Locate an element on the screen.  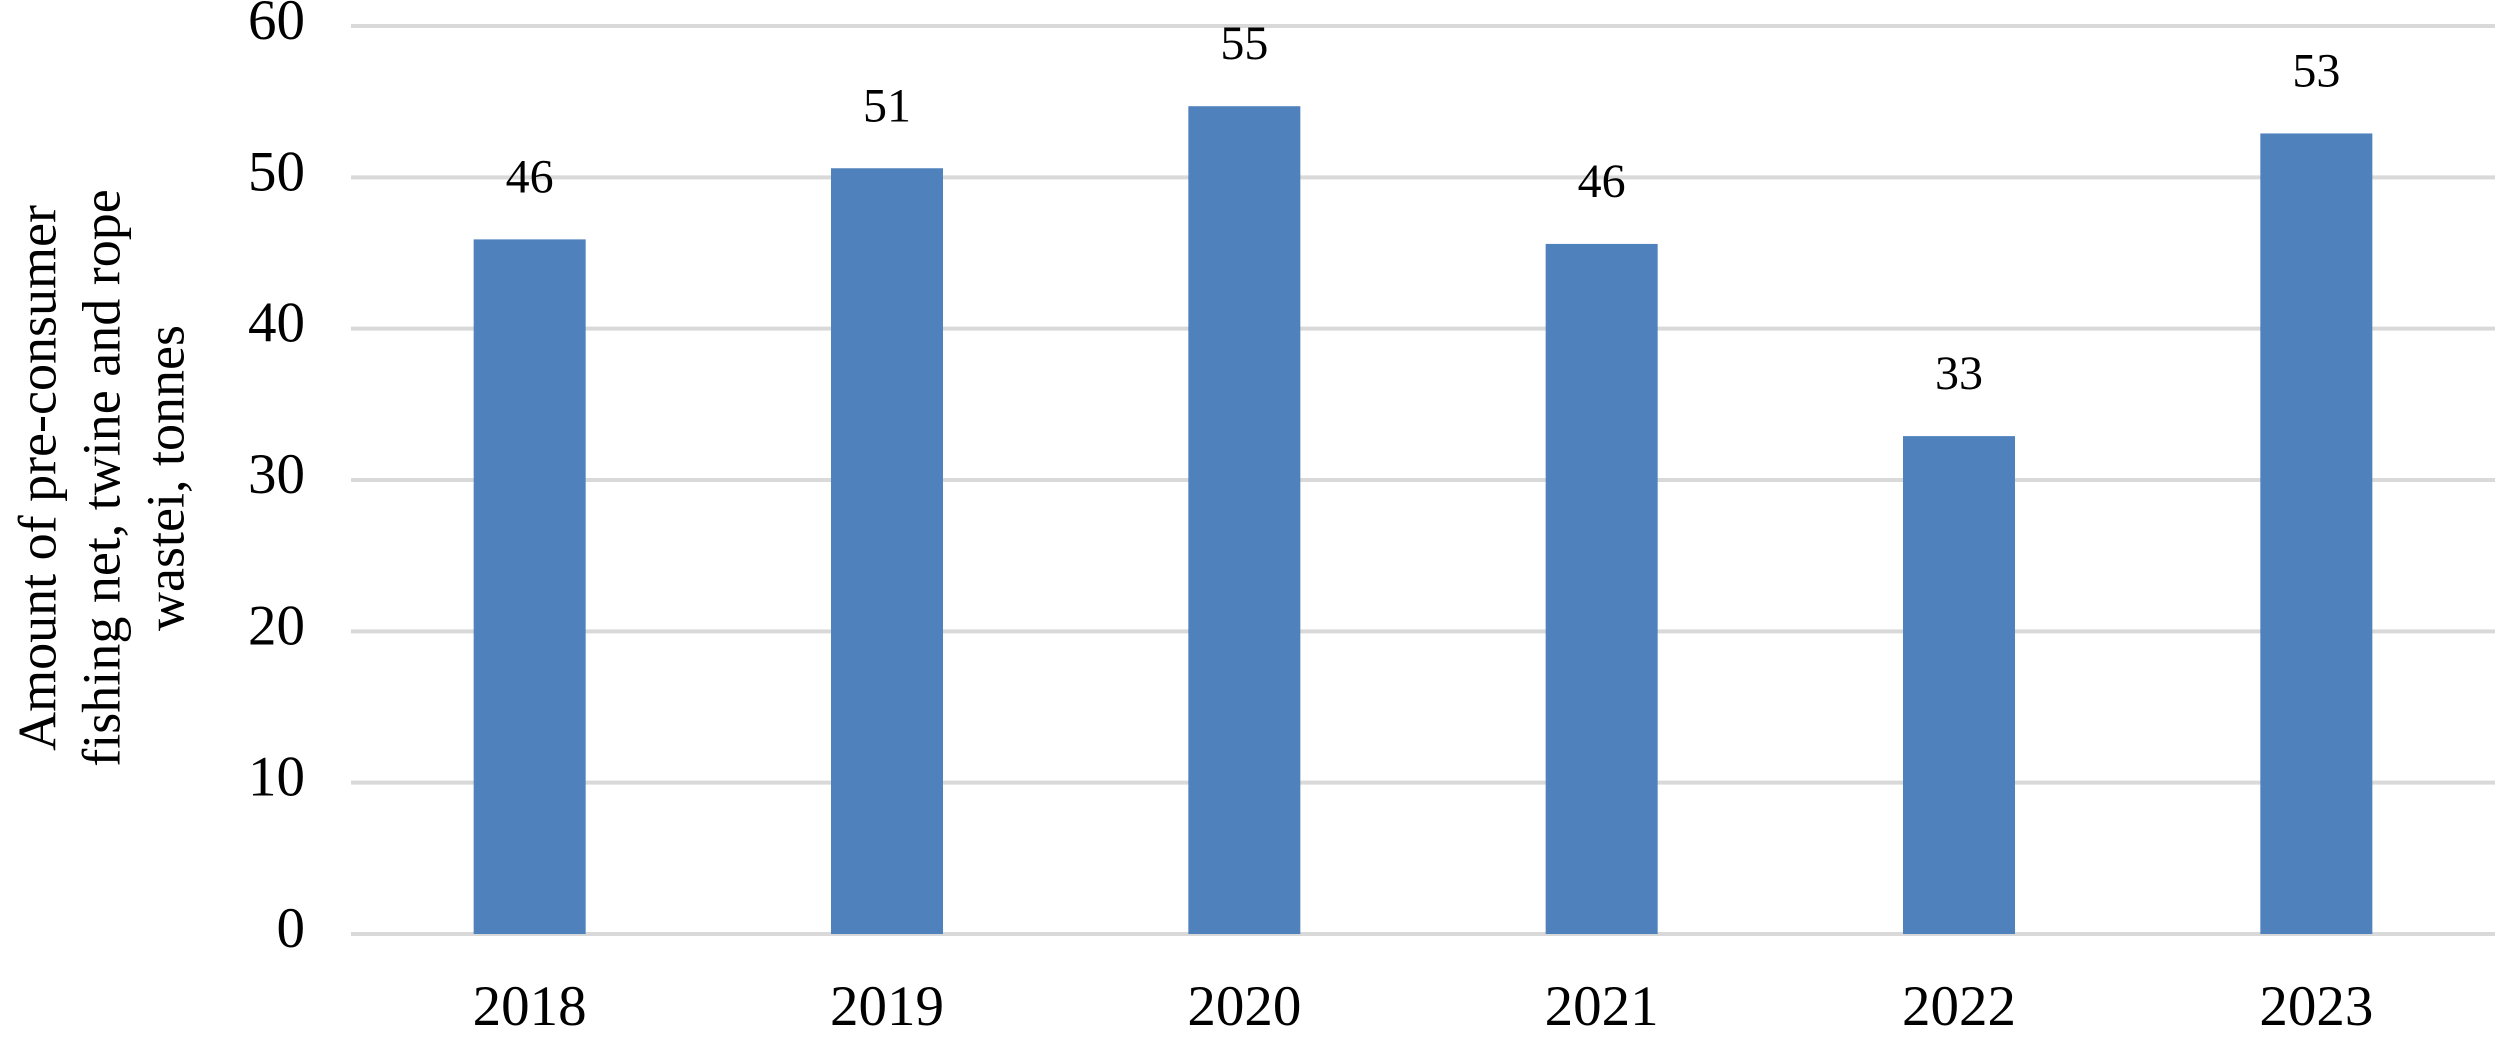
value-label: 53 is located at coordinates (2316, 70).